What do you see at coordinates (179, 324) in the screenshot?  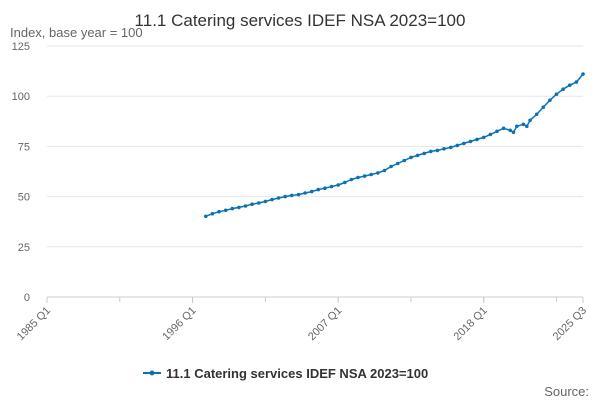 I see `x-tick-label: 1996 Q1` at bounding box center [179, 324].